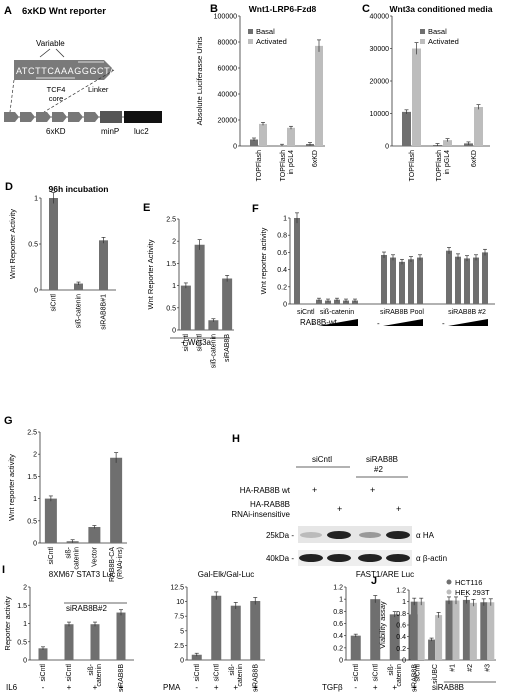 This screenshot has height=697, width=505. I want to click on lab-6xkd: 6xKD, so click(56, 131).